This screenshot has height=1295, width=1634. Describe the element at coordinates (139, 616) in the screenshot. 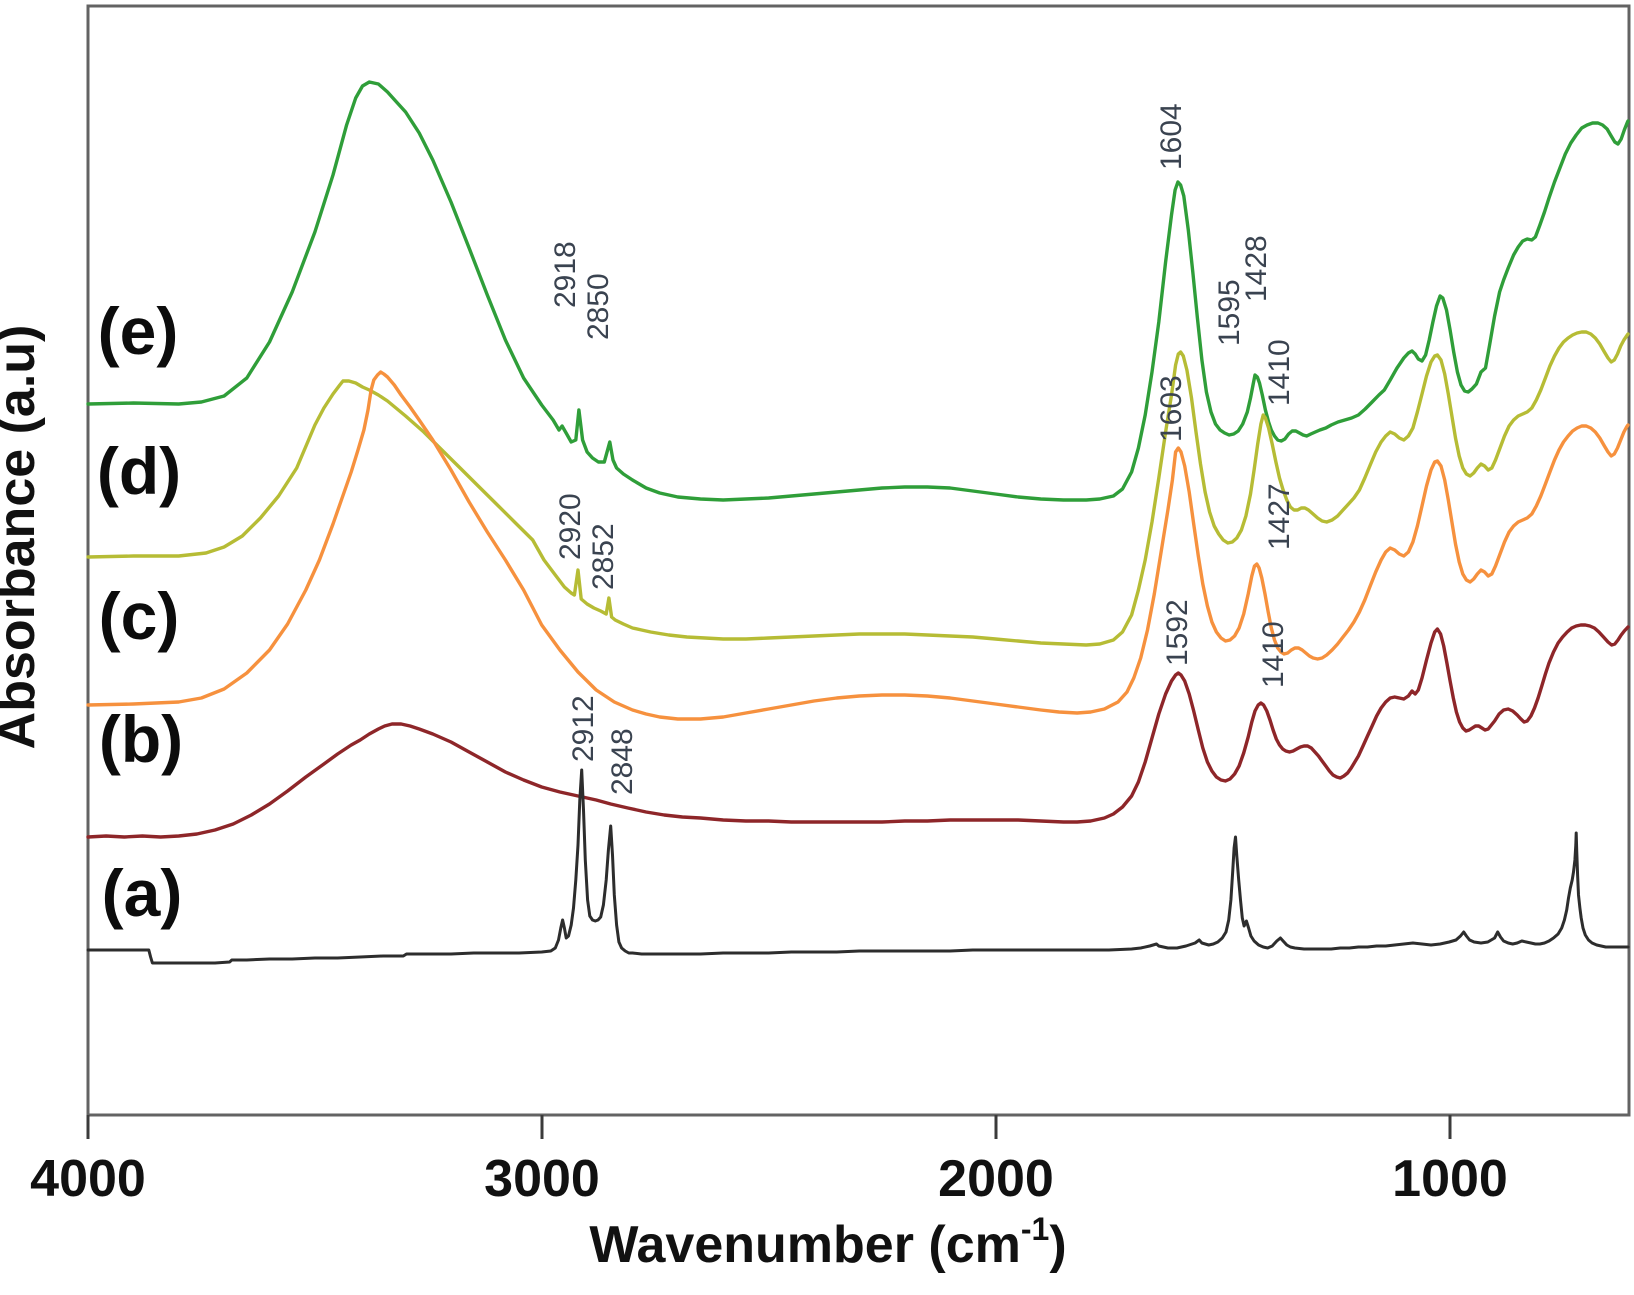

I see `curve-label-c: (c)` at that location.